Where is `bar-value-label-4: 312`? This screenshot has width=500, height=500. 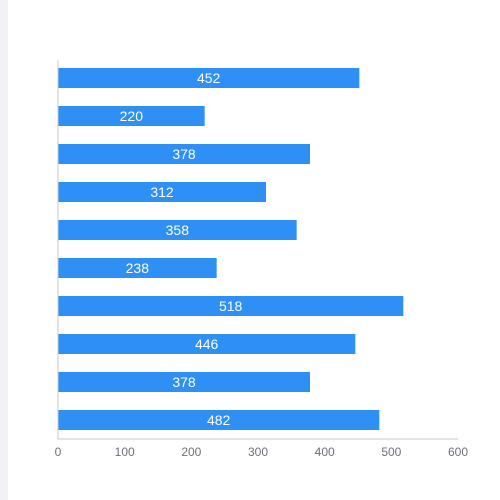 bar-value-label-4: 312 is located at coordinates (162, 192).